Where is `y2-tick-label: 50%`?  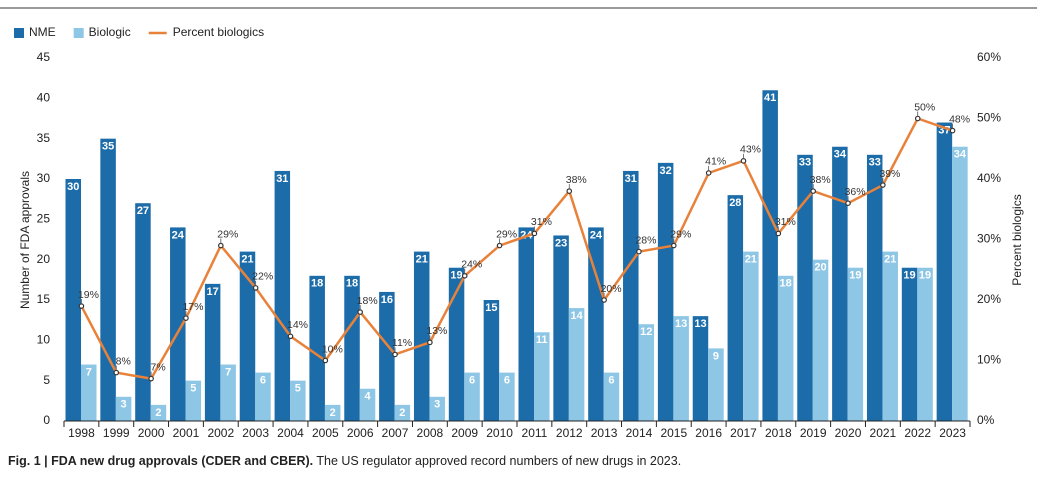 y2-tick-label: 50% is located at coordinates (989, 118).